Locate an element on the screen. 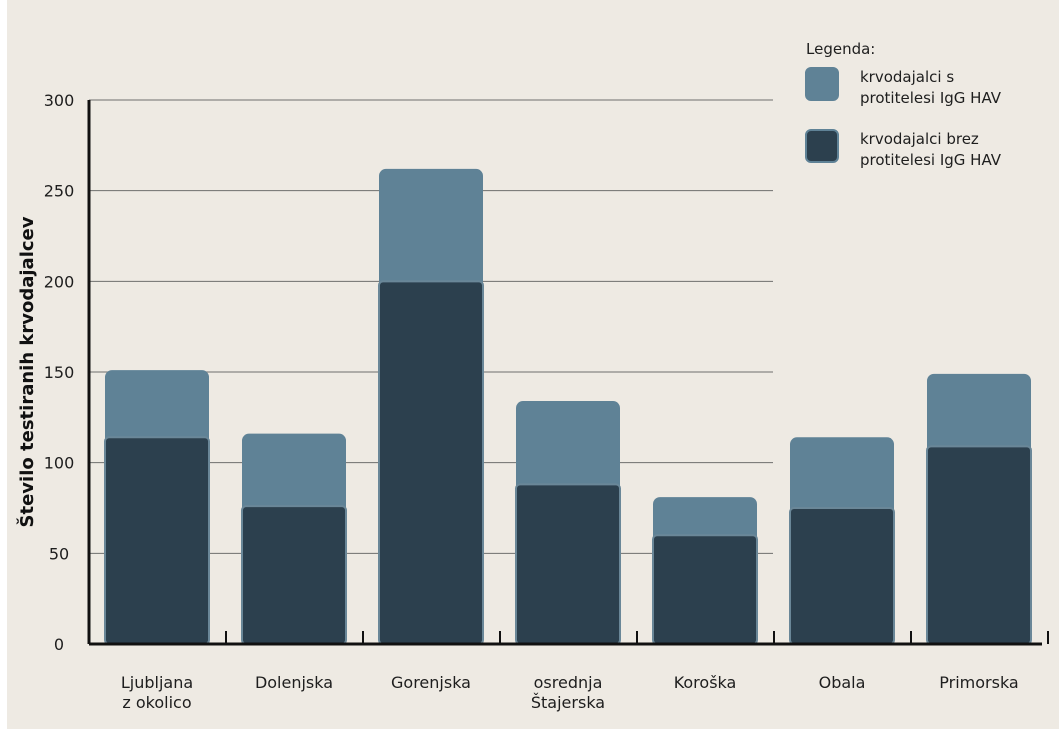 The height and width of the screenshot is (729, 1064). x-tick-label: Ljubljana is located at coordinates (157, 682).